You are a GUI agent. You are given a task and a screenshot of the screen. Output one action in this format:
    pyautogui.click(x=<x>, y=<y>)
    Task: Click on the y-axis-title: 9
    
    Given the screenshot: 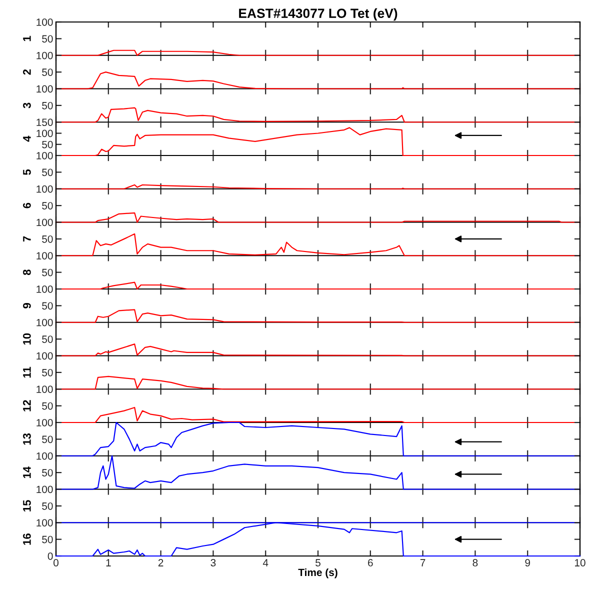 What is the action you would take?
    pyautogui.click(x=27, y=305)
    